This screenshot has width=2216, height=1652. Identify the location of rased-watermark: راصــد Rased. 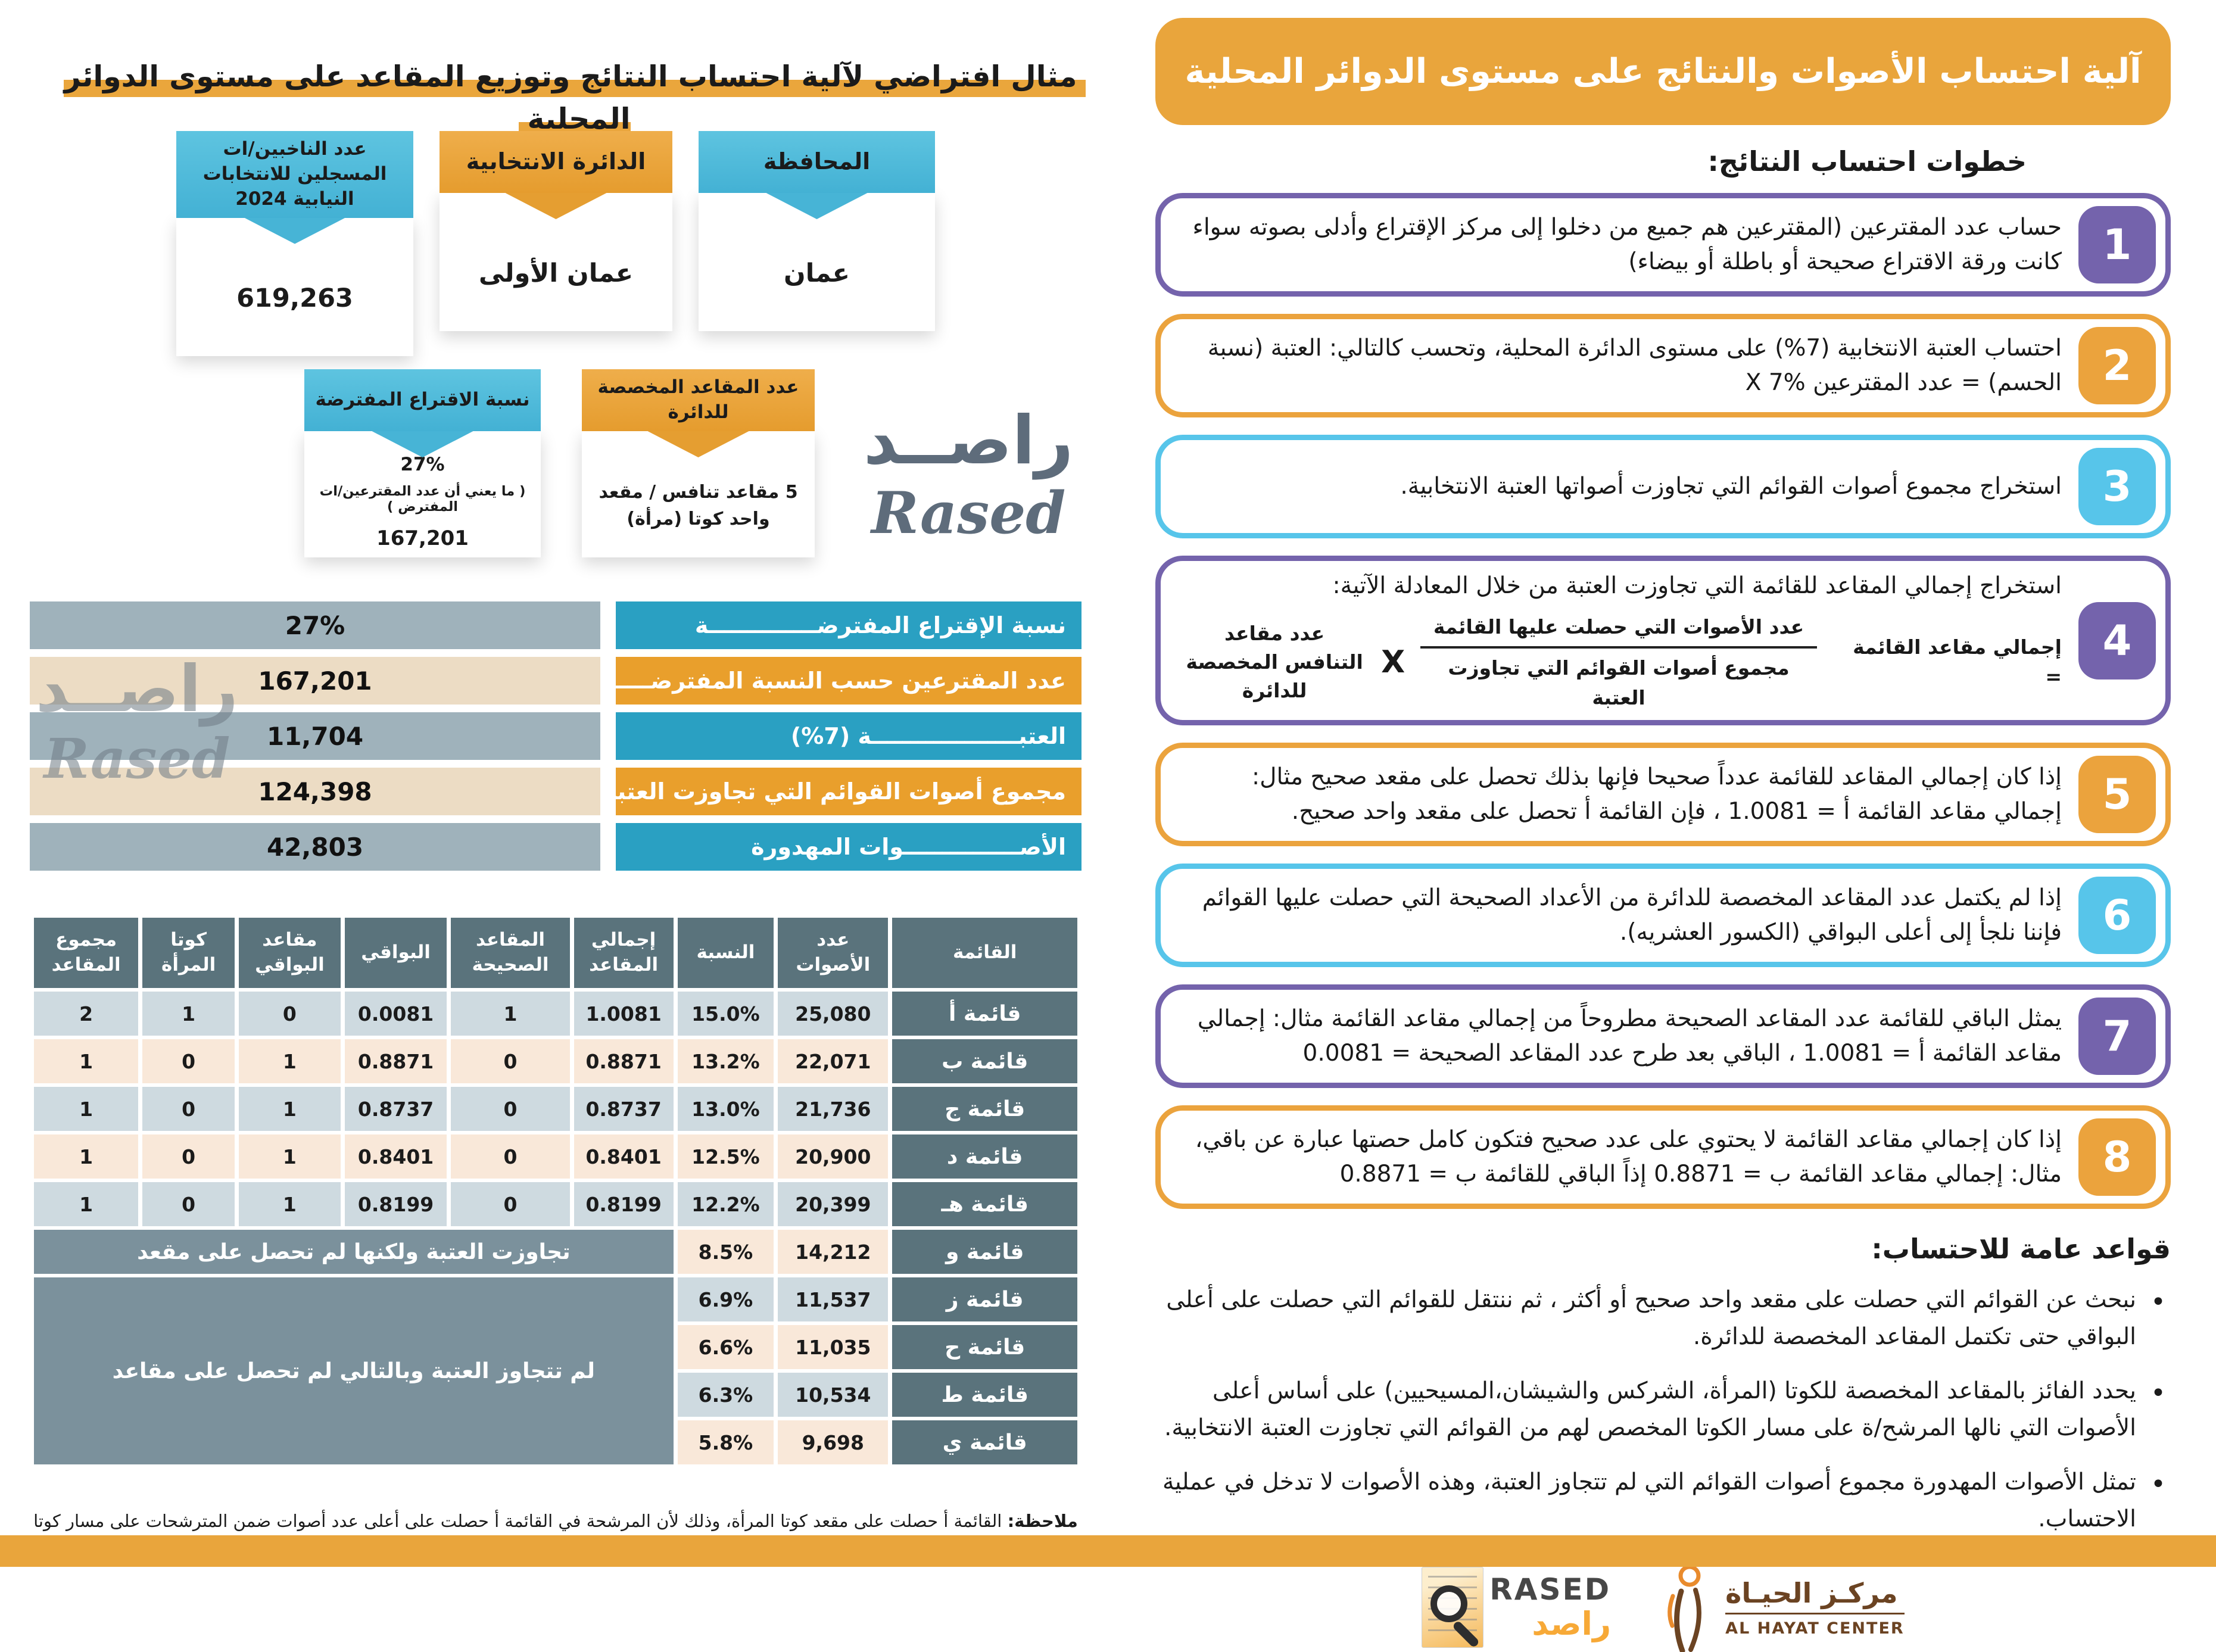
(968, 474).